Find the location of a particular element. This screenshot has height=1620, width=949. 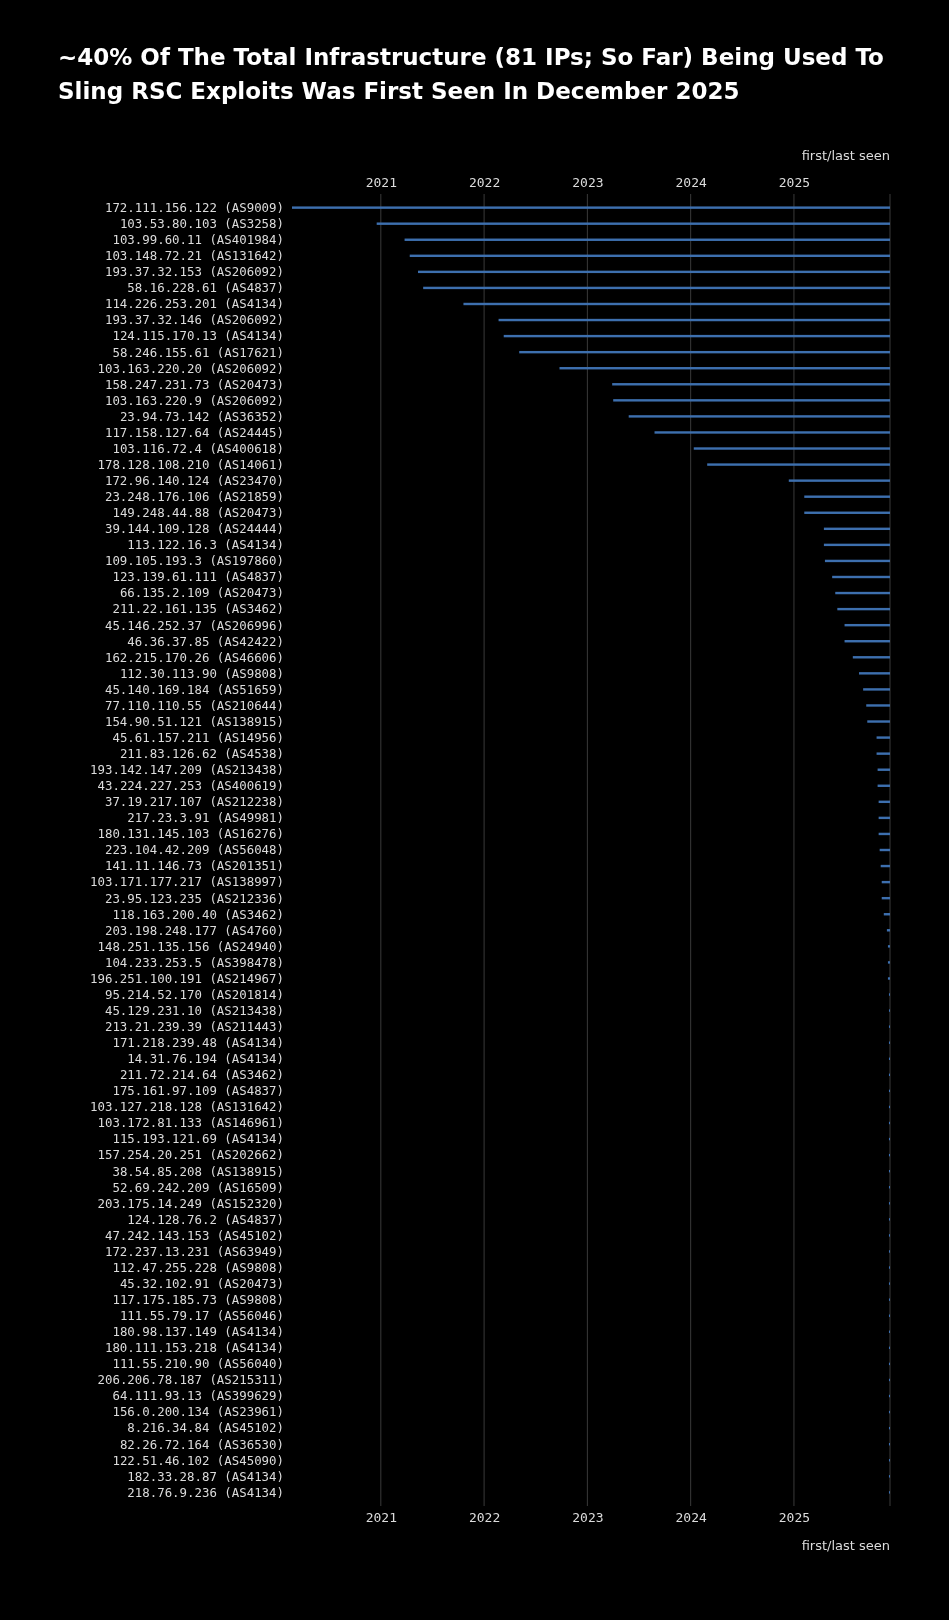

y-tick-label: 112.30.113.90 (AS9808) is located at coordinates (201, 673).